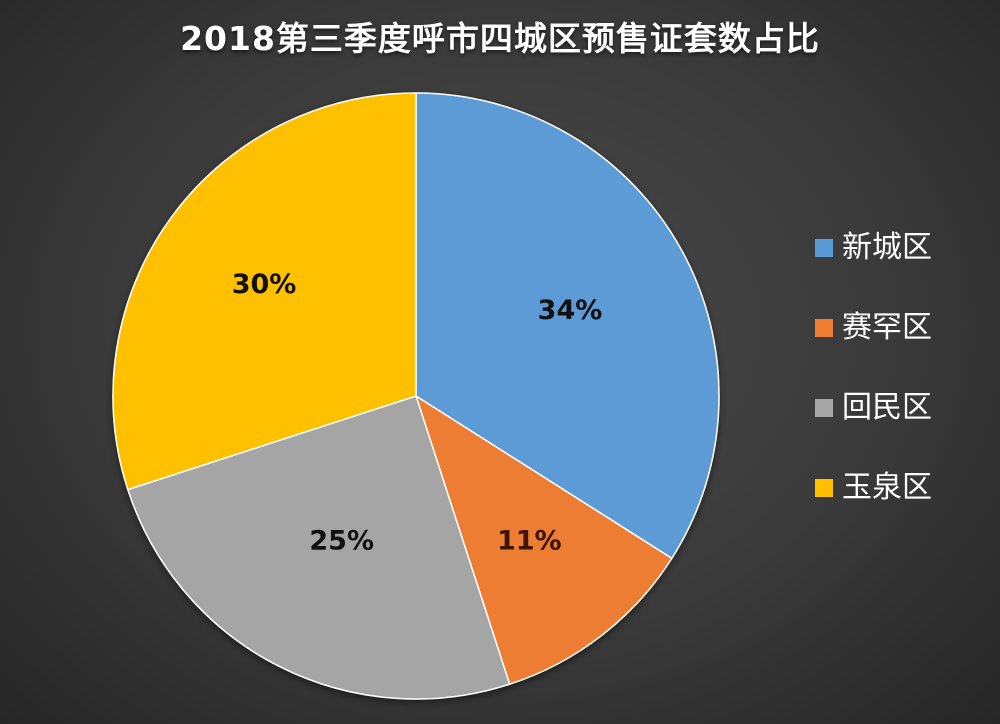 This screenshot has height=724, width=1000. What do you see at coordinates (529, 541) in the screenshot?
I see `data-label-saihan: 11%` at bounding box center [529, 541].